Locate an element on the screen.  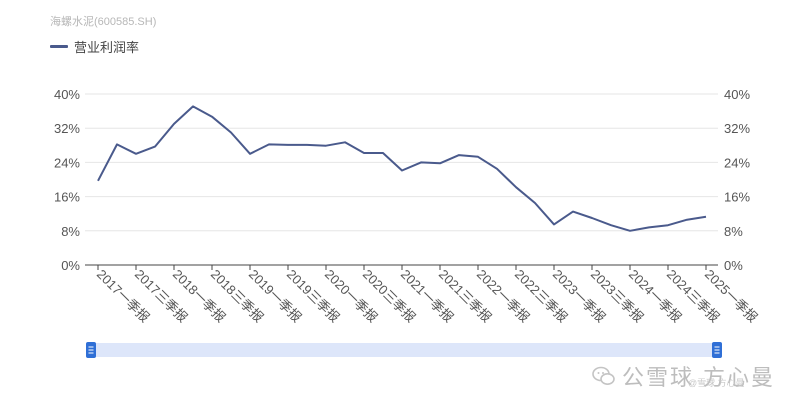
y-tick-label-left: 16% is located at coordinates (67, 197).